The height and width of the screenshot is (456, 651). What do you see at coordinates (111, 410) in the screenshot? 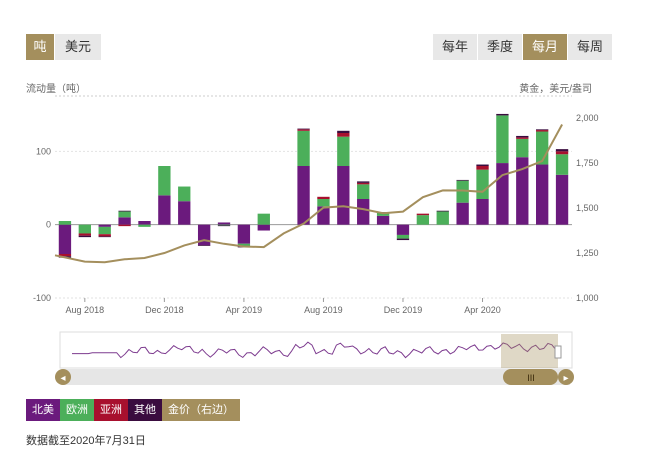
I see `legend-item-asia: 亚洲` at bounding box center [111, 410].